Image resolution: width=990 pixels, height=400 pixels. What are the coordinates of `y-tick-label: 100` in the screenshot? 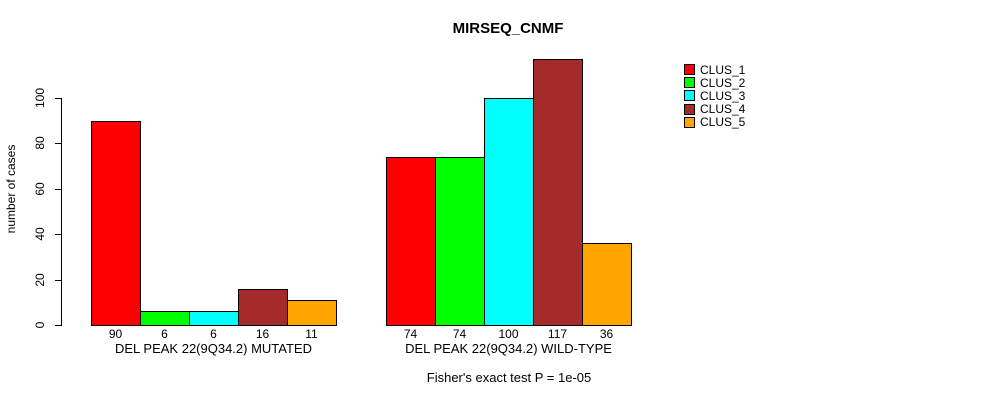 It's located at (40, 98).